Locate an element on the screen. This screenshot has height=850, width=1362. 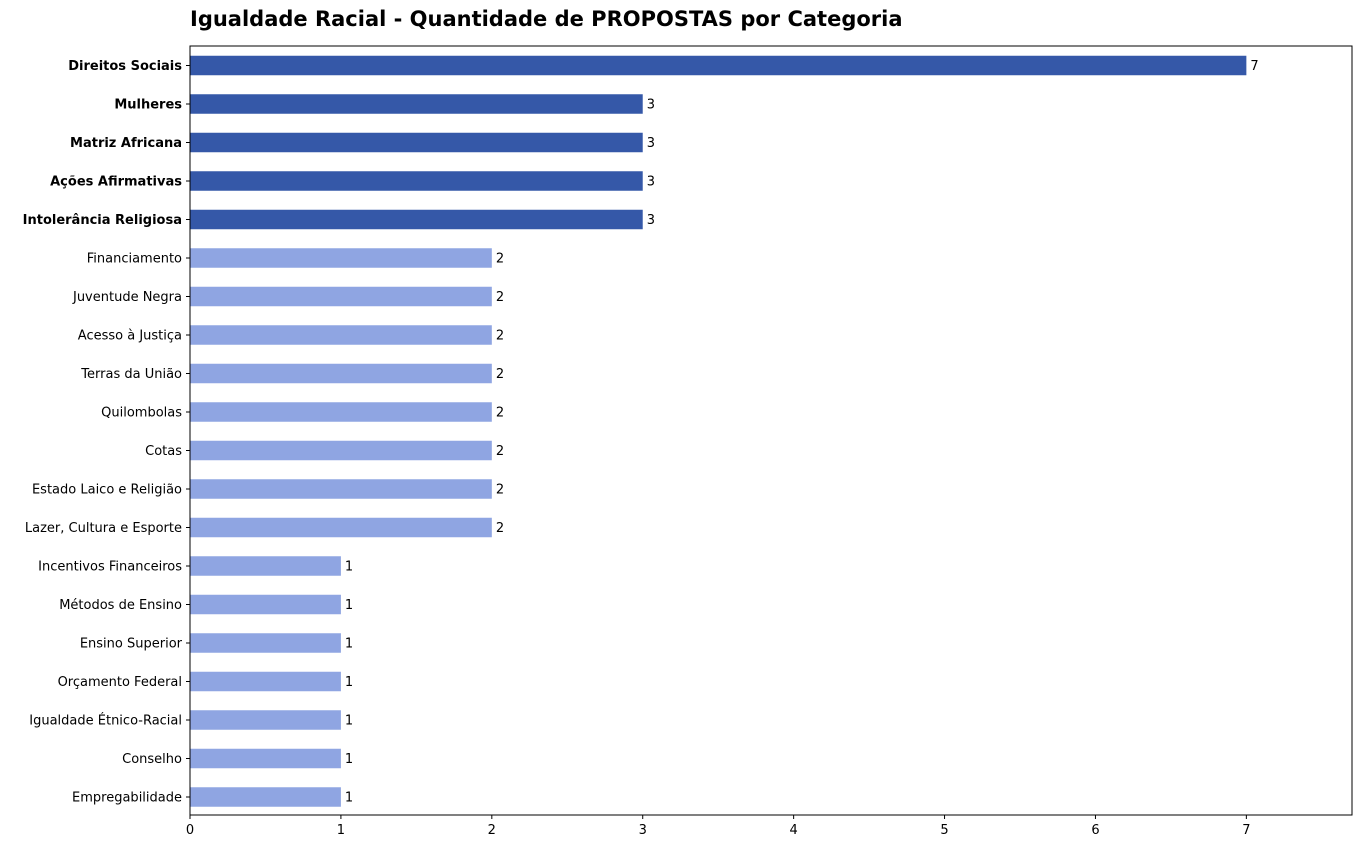
category-label: Direitos Sociais is located at coordinates (125, 66).